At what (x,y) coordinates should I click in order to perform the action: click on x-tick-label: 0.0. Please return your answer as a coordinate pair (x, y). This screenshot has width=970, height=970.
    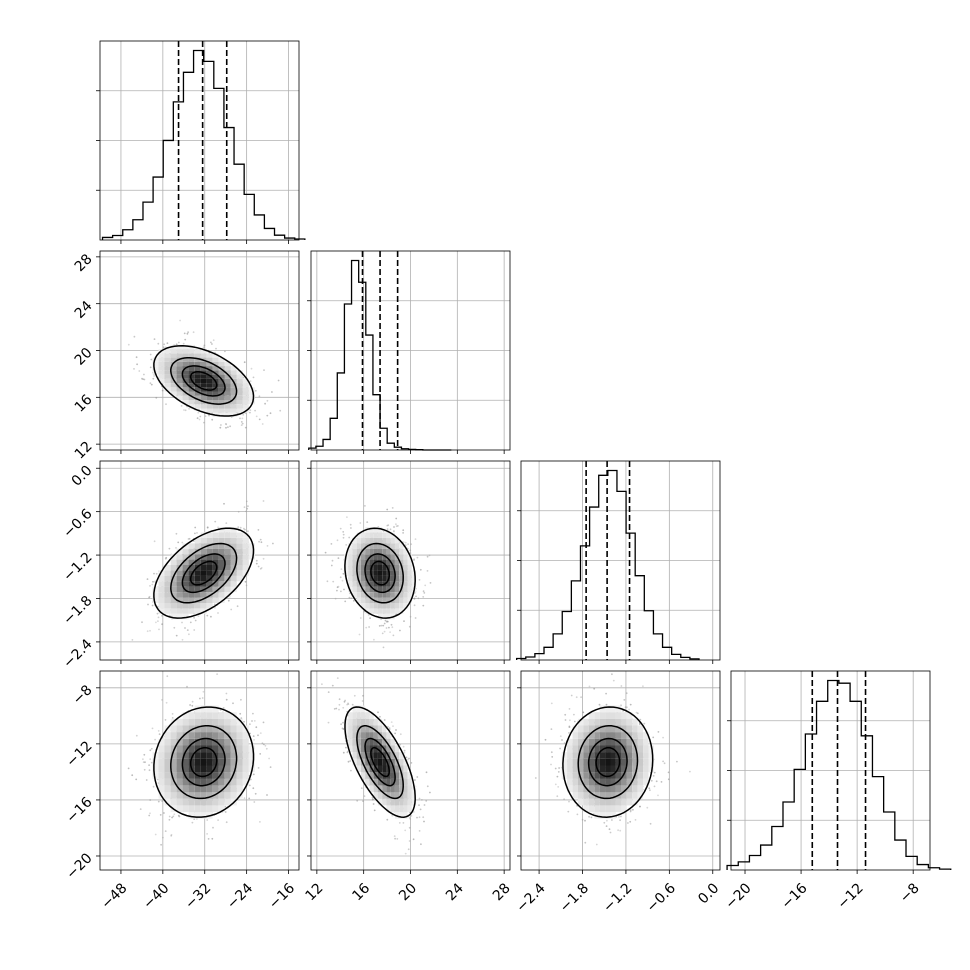
    Looking at the image, I should click on (708, 893).